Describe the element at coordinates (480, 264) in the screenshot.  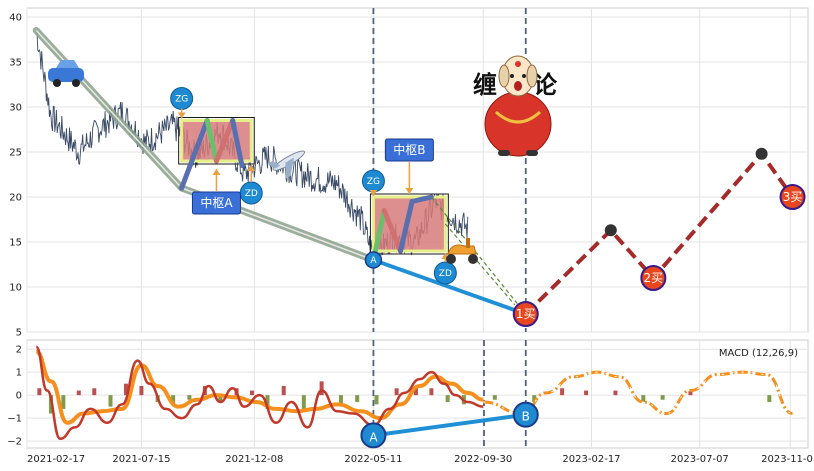
I see `green-dashed-line` at that location.